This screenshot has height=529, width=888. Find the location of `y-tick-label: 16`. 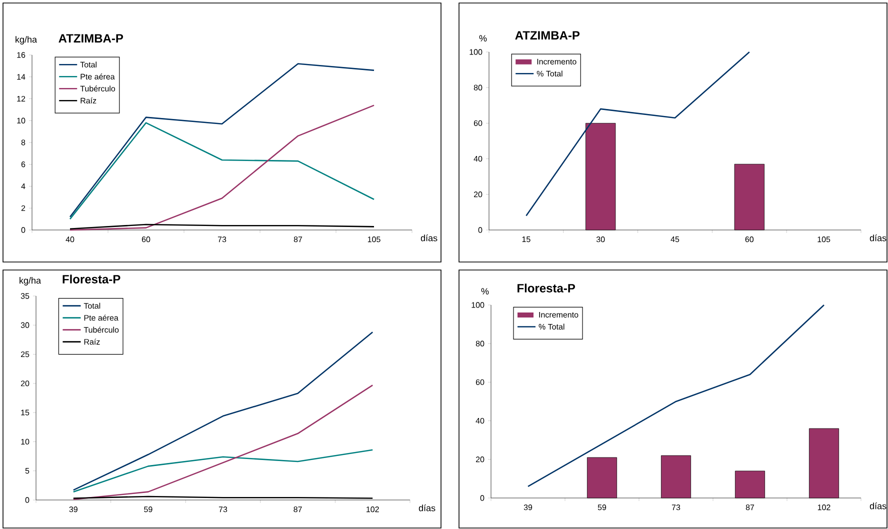

y-tick-label: 16 is located at coordinates (21, 55).